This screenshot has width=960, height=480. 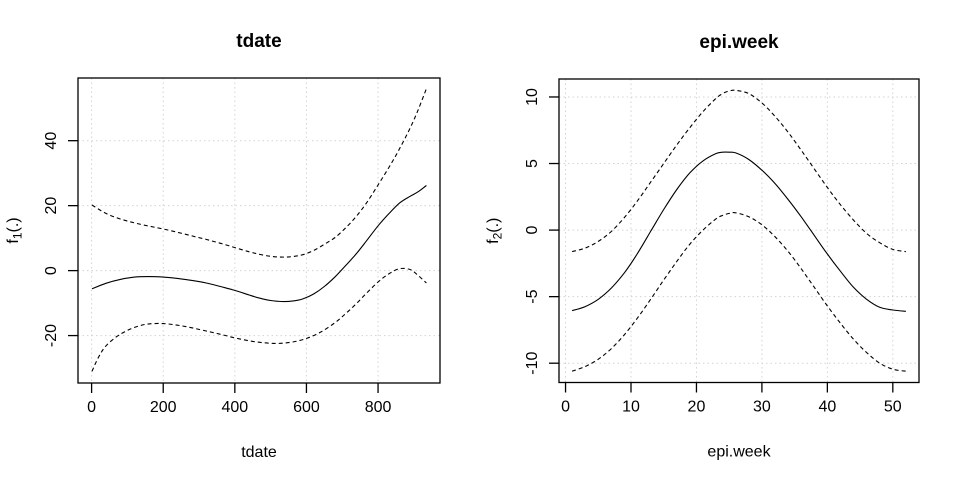 I want to click on x-tick-label: 20, so click(x=697, y=407).